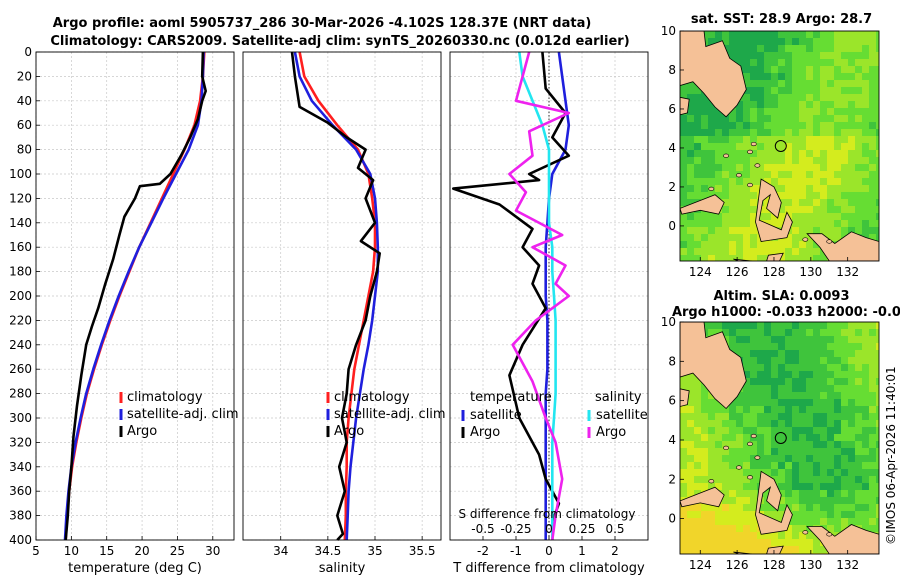  I want to click on map-y-tick-label: 4, so click(672, 440).